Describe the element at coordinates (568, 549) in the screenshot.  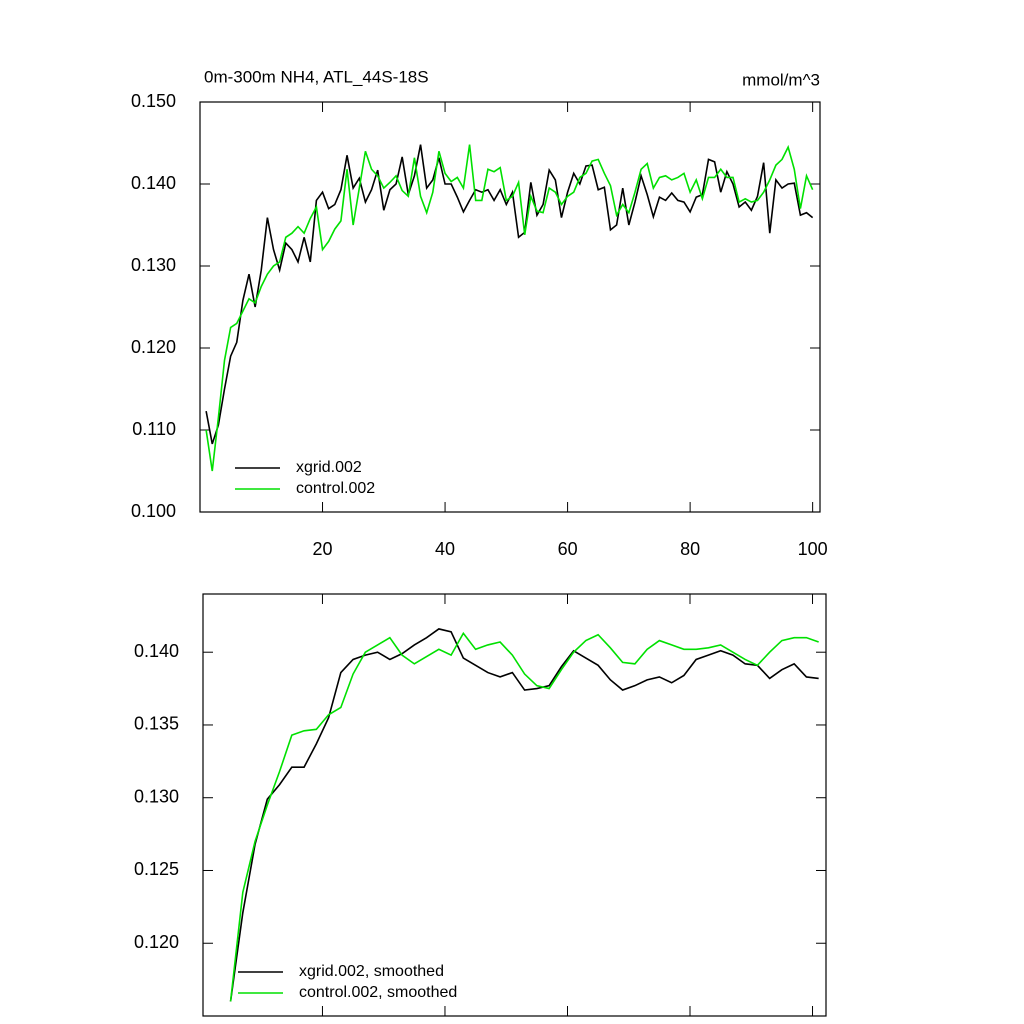
I see `x-tick-label: 60` at that location.